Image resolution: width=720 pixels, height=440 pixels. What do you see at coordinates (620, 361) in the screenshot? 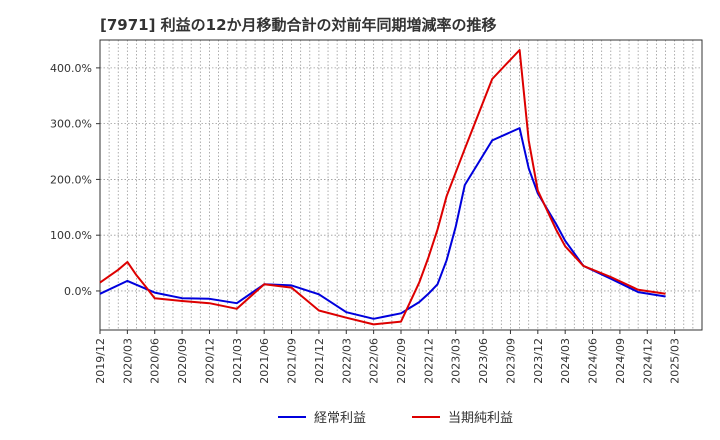
I see `x-tick-label: 2024/09` at bounding box center [620, 361].